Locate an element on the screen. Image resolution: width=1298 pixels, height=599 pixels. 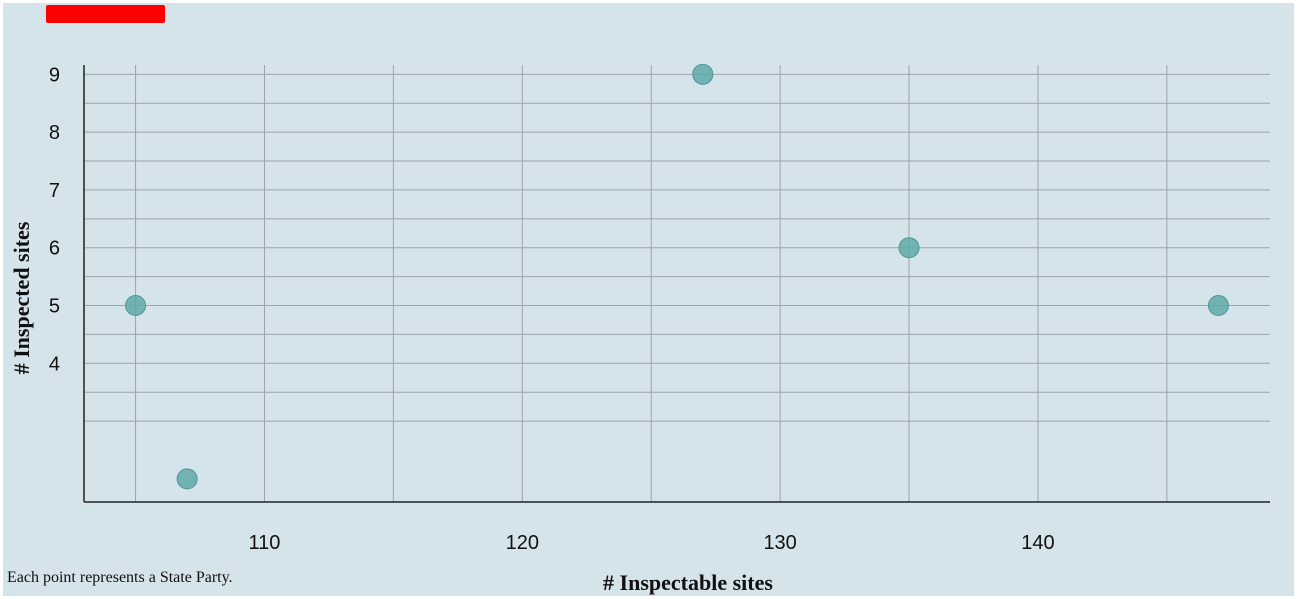
red-header-bar is located at coordinates (105, 14).